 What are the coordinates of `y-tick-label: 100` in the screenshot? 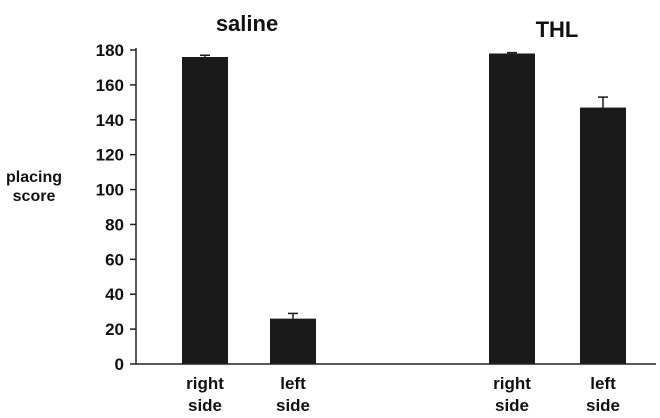 It's located at (110, 190).